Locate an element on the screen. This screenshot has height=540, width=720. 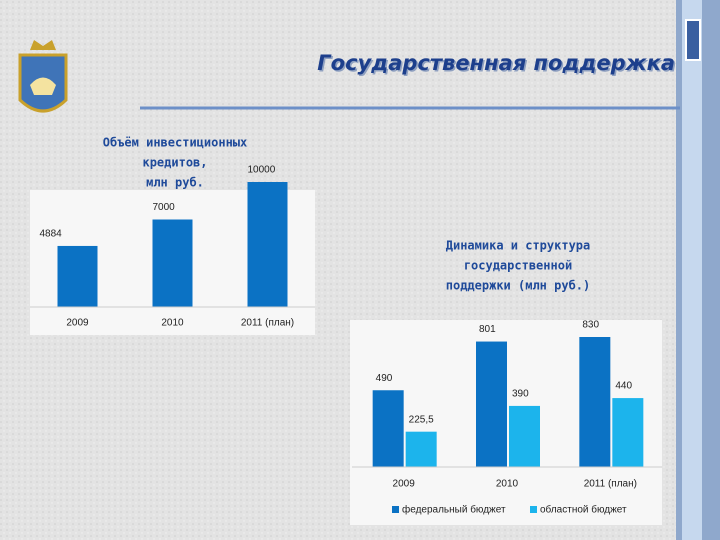
chart-title: Динамика и структура is located at coordinates (518, 246).